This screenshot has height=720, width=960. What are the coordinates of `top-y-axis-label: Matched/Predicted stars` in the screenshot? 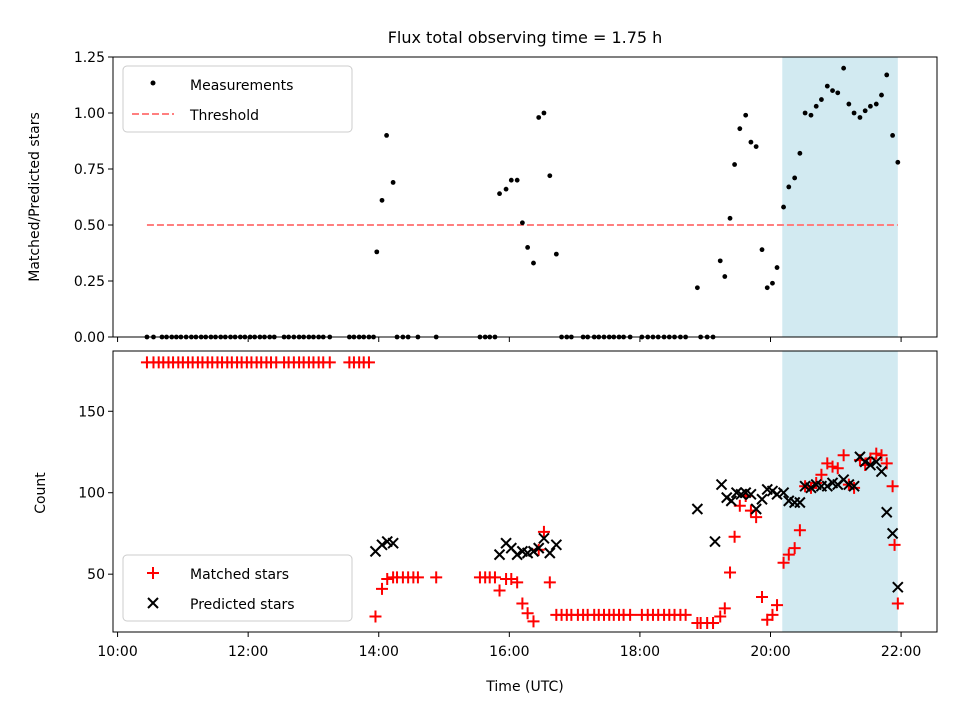 It's located at (35, 197).